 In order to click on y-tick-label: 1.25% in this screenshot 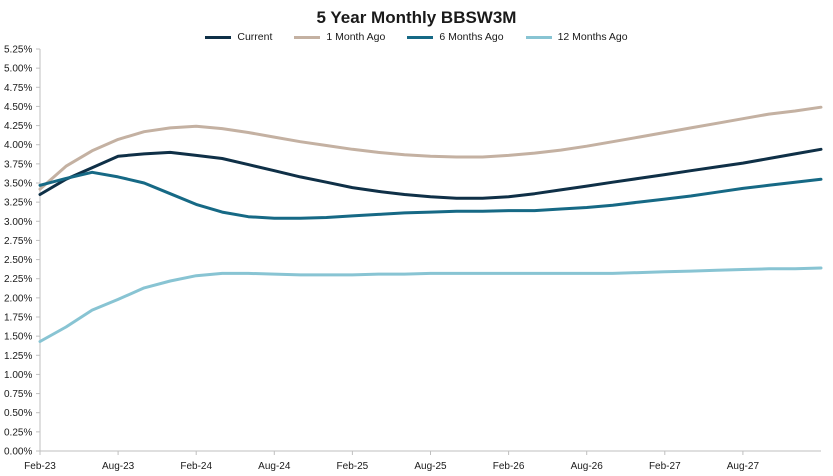, I will do `click(18, 356)`.